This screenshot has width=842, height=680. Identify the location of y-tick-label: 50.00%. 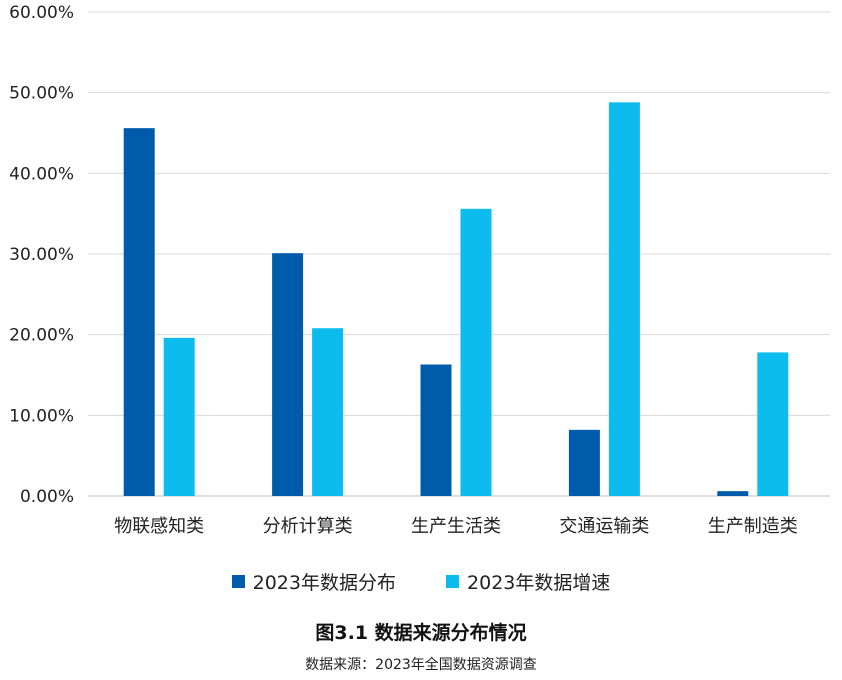
(41, 94).